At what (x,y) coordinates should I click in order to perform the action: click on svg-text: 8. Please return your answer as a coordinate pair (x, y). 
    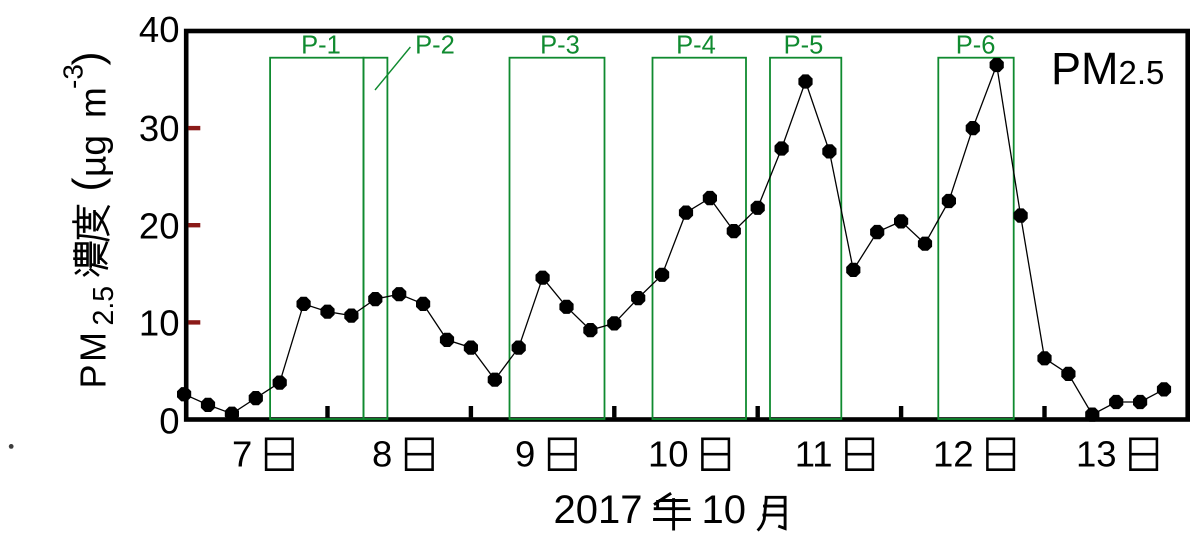
    Looking at the image, I should click on (382, 454).